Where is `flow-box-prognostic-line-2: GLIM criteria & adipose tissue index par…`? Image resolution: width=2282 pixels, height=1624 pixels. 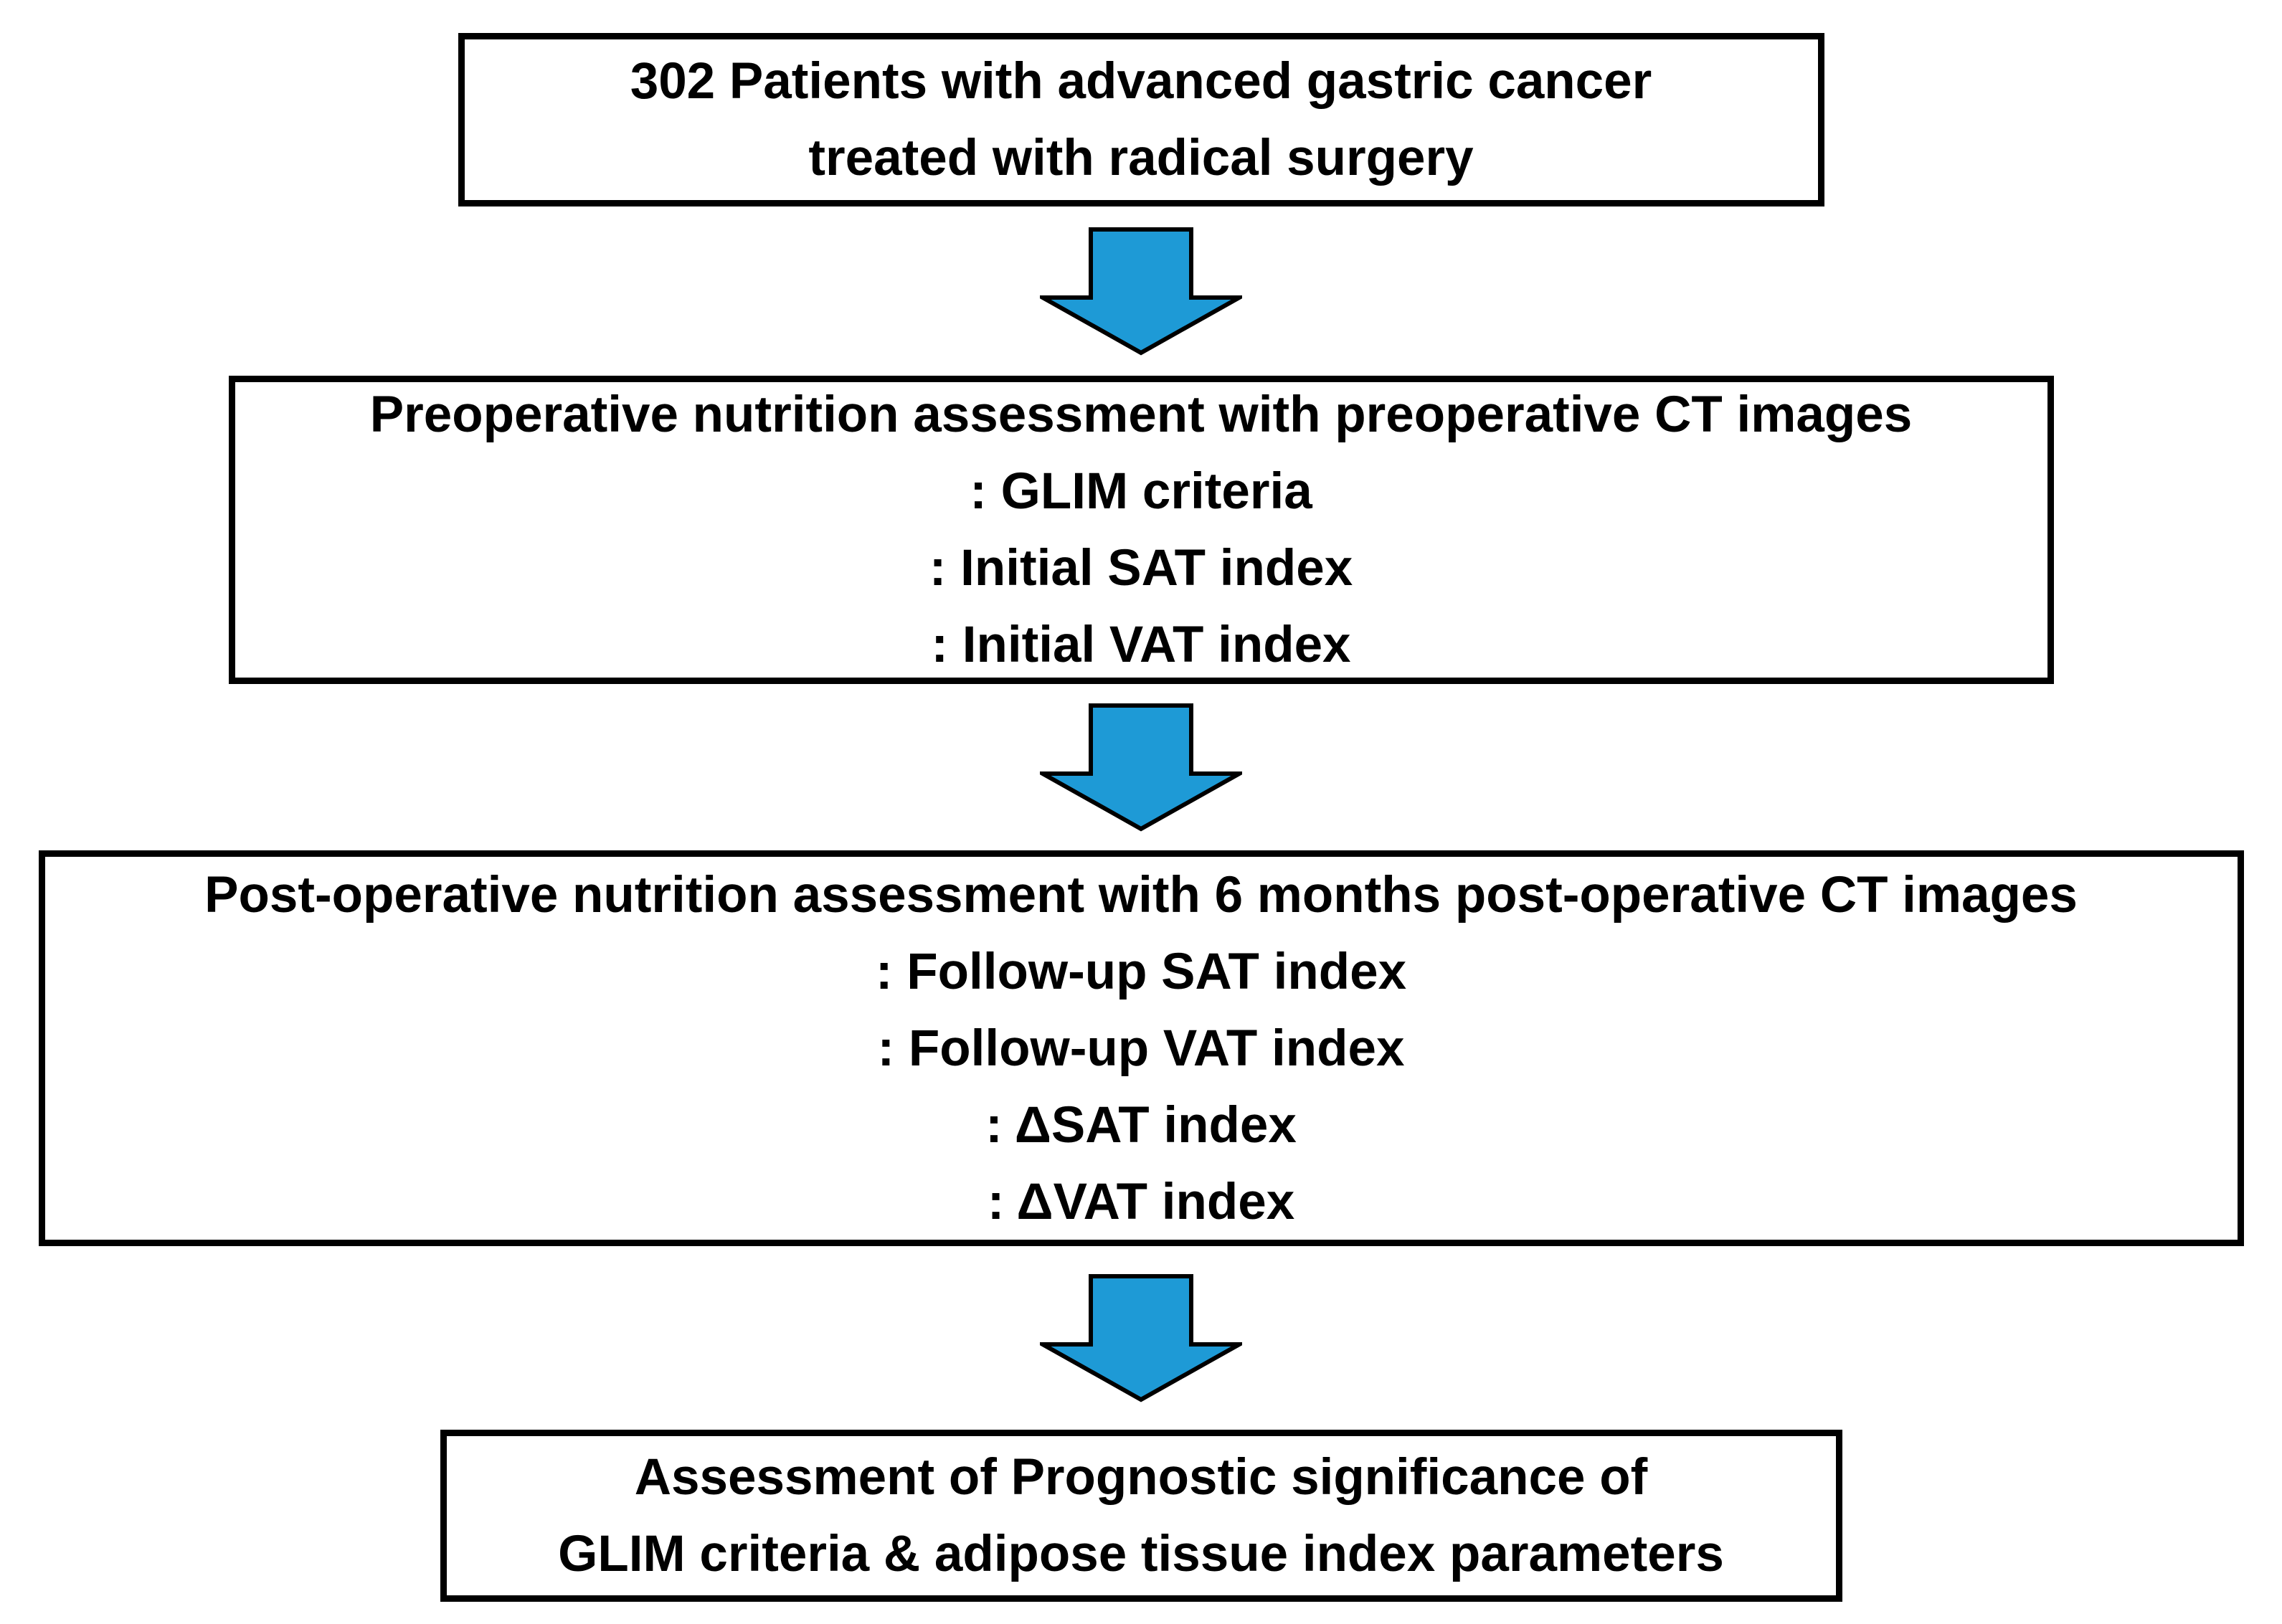
flow-box-prognostic-line-2: GLIM criteria & adipose tissue index par… is located at coordinates (1141, 1554).